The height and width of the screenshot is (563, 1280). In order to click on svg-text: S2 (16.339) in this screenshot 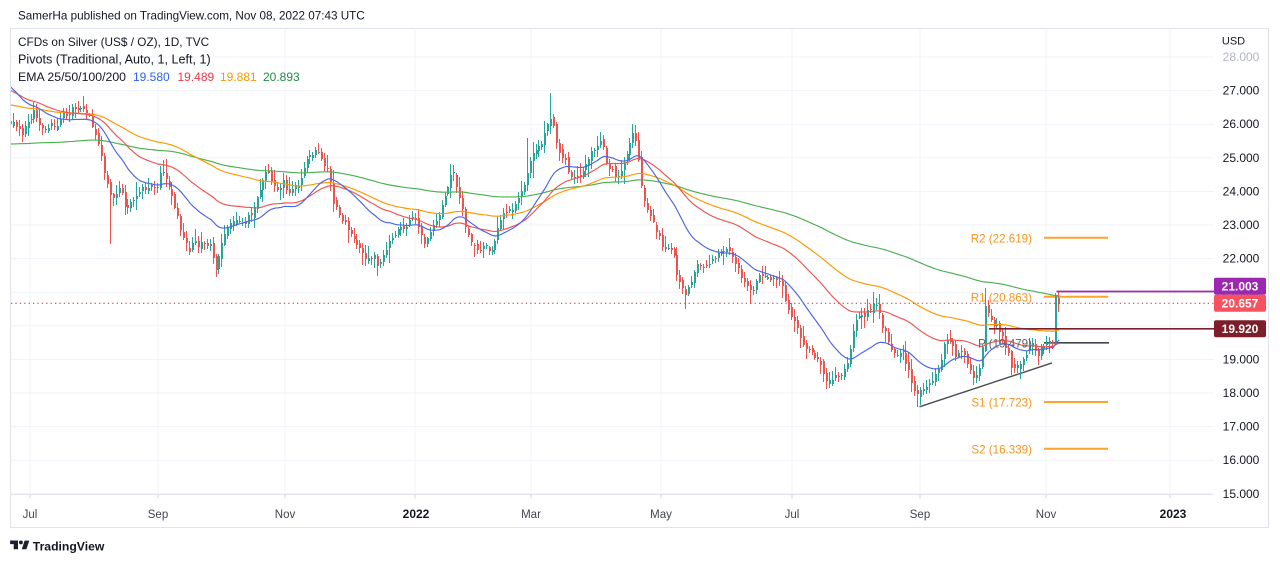, I will do `click(1001, 449)`.